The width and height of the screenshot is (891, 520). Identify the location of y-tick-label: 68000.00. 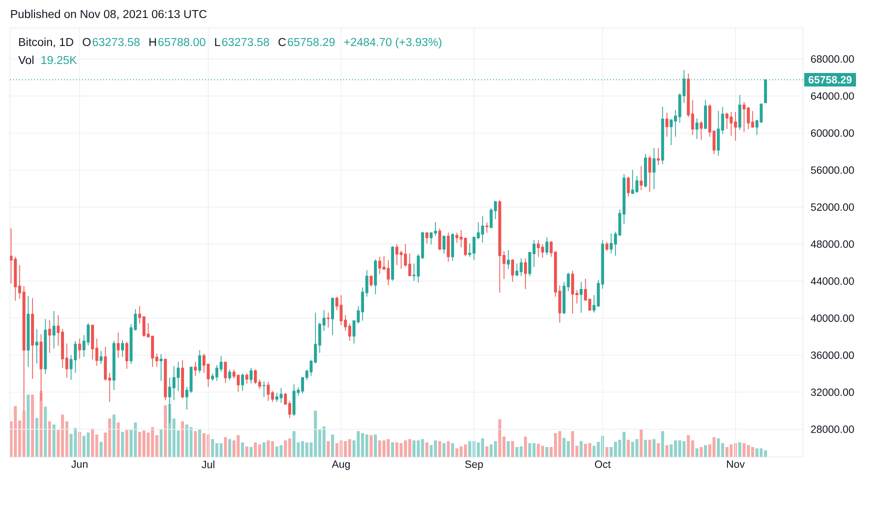
(832, 59).